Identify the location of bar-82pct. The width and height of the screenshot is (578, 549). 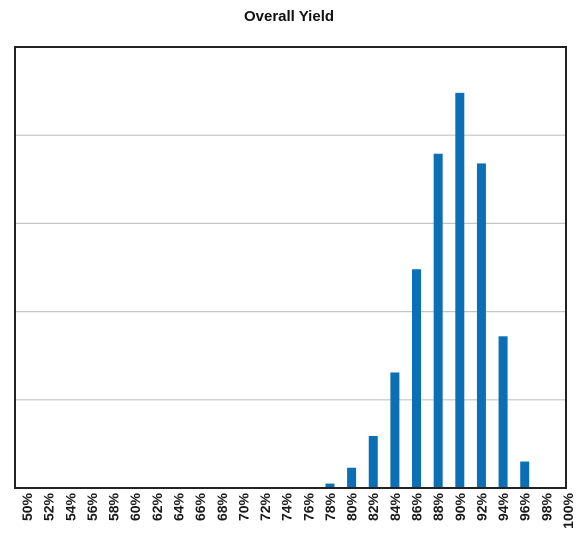
(373, 461).